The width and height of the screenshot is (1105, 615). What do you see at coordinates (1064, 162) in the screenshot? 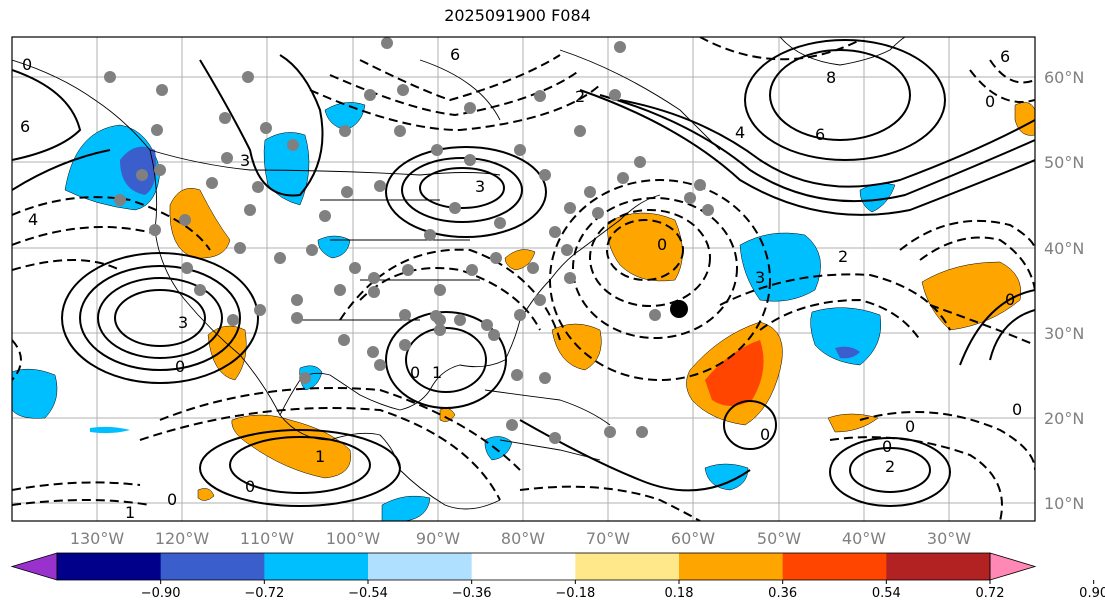
I see `lat-label-50: 50°N` at bounding box center [1064, 162].